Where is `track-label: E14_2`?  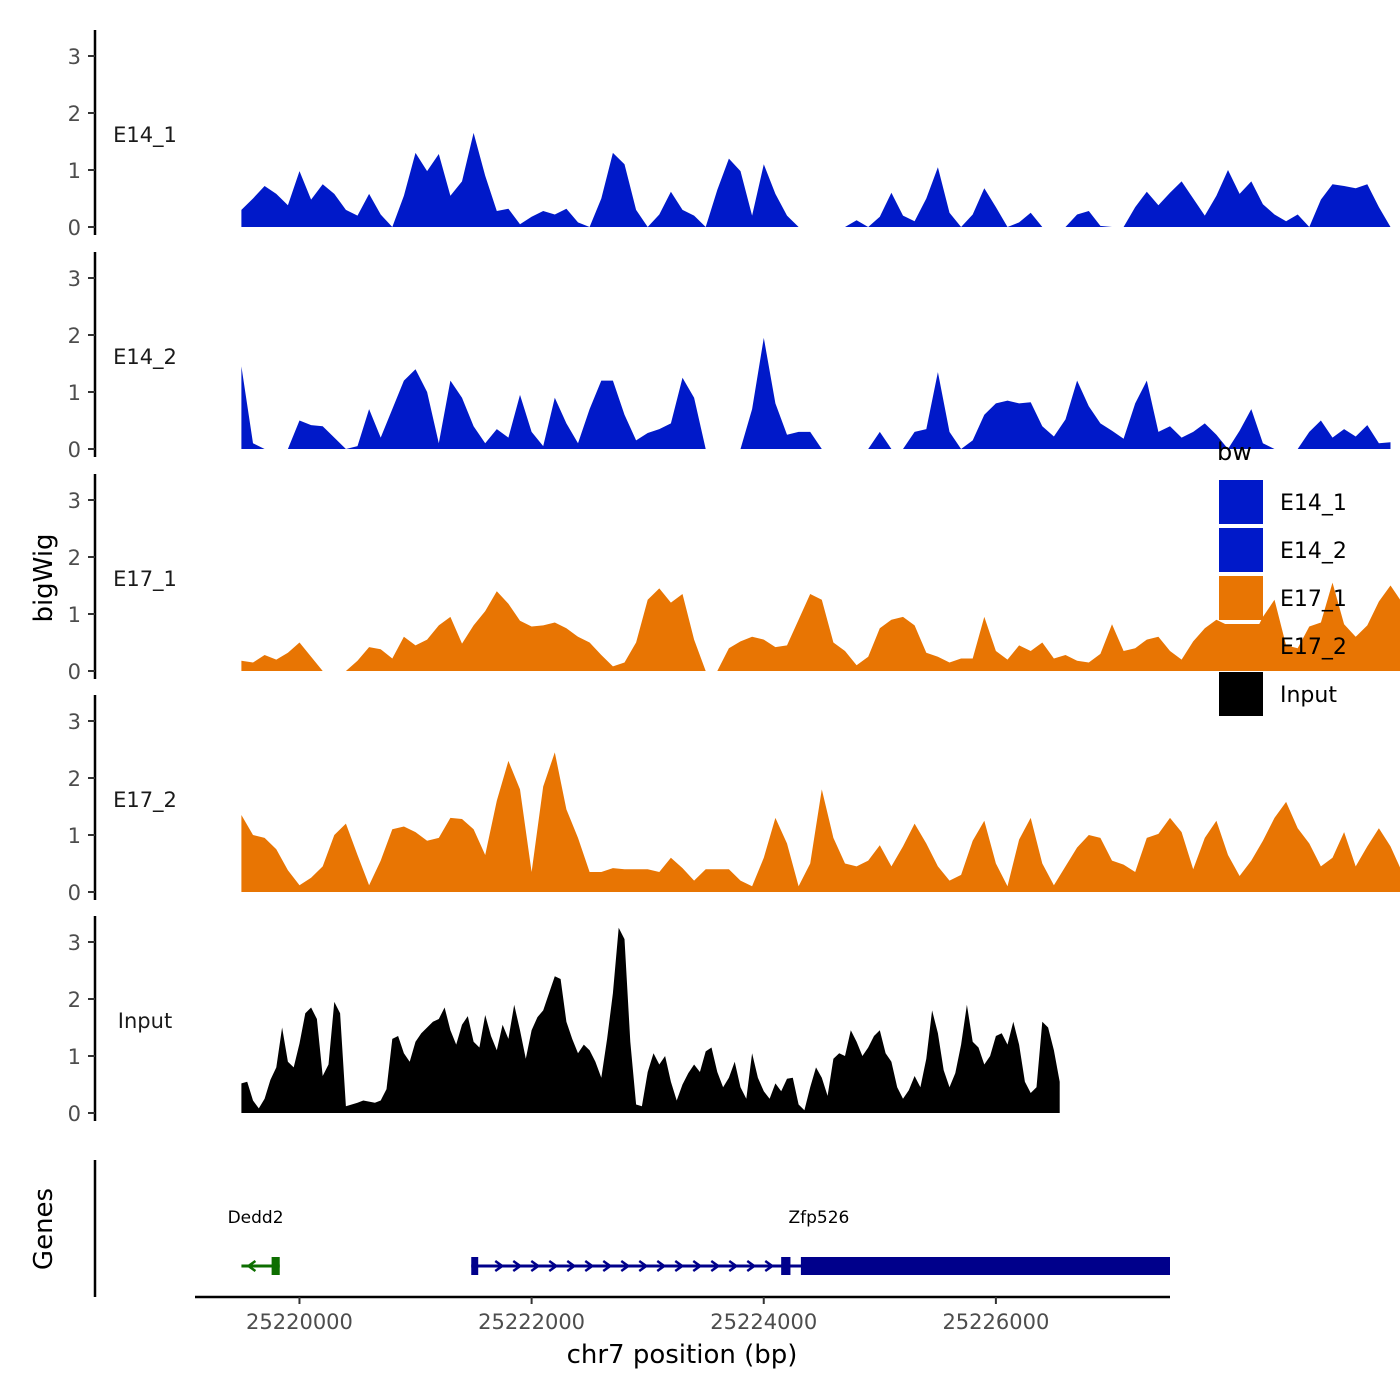
track-label: E14_2 is located at coordinates (145, 357).